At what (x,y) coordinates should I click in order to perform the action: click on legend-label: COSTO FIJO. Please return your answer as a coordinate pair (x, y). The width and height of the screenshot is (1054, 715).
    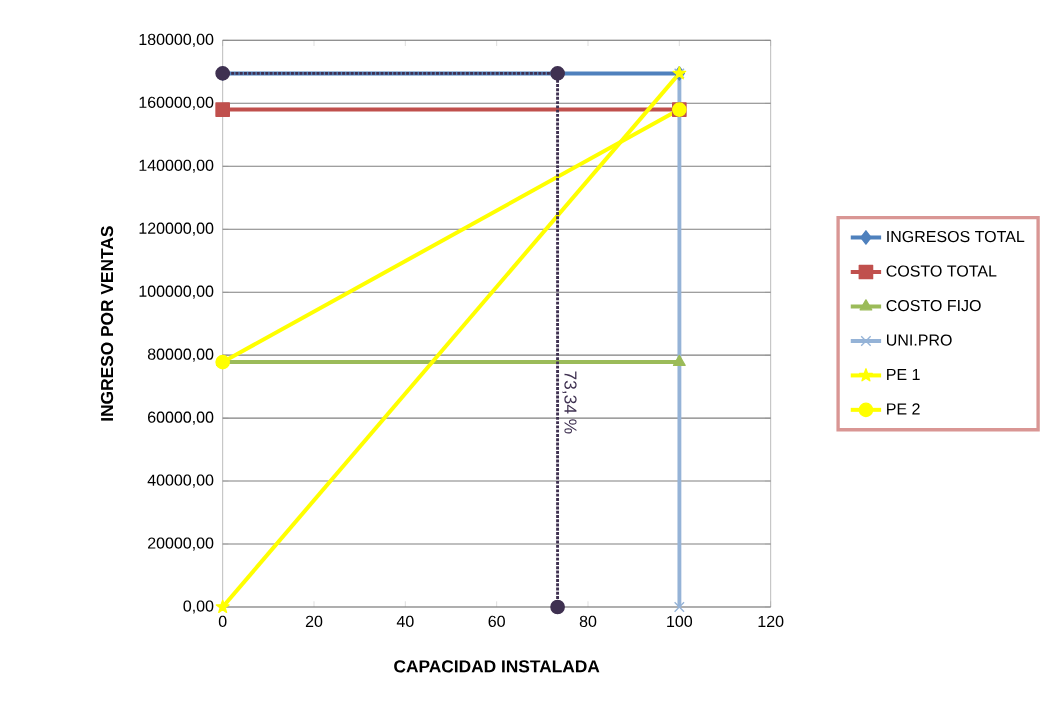
    Looking at the image, I should click on (933, 305).